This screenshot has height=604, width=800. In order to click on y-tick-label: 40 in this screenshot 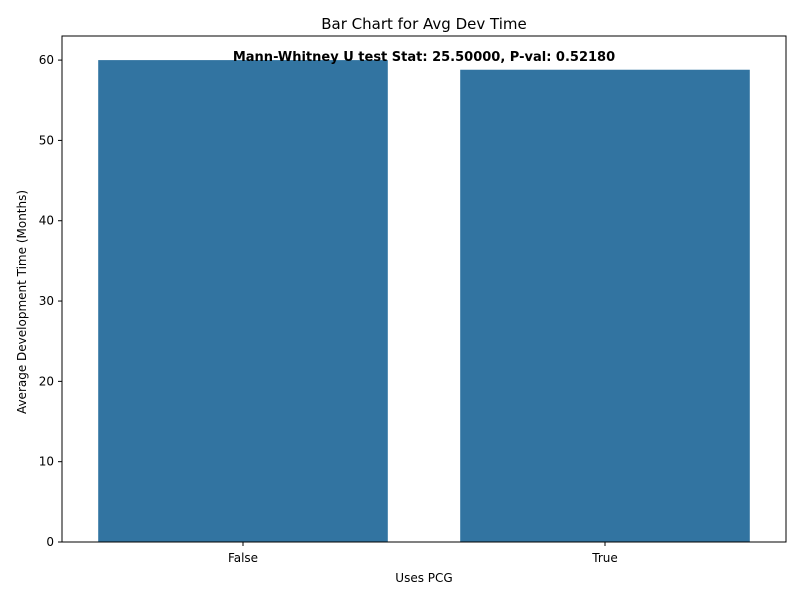, I will do `click(46, 221)`.